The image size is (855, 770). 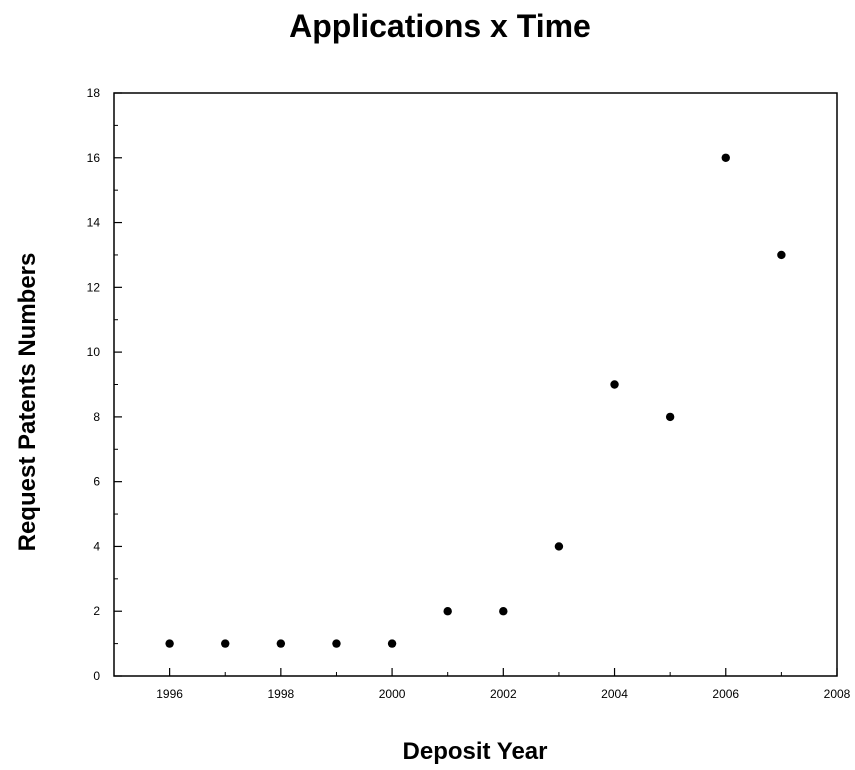 I want to click on x-tick-label: 2008, so click(x=837, y=694).